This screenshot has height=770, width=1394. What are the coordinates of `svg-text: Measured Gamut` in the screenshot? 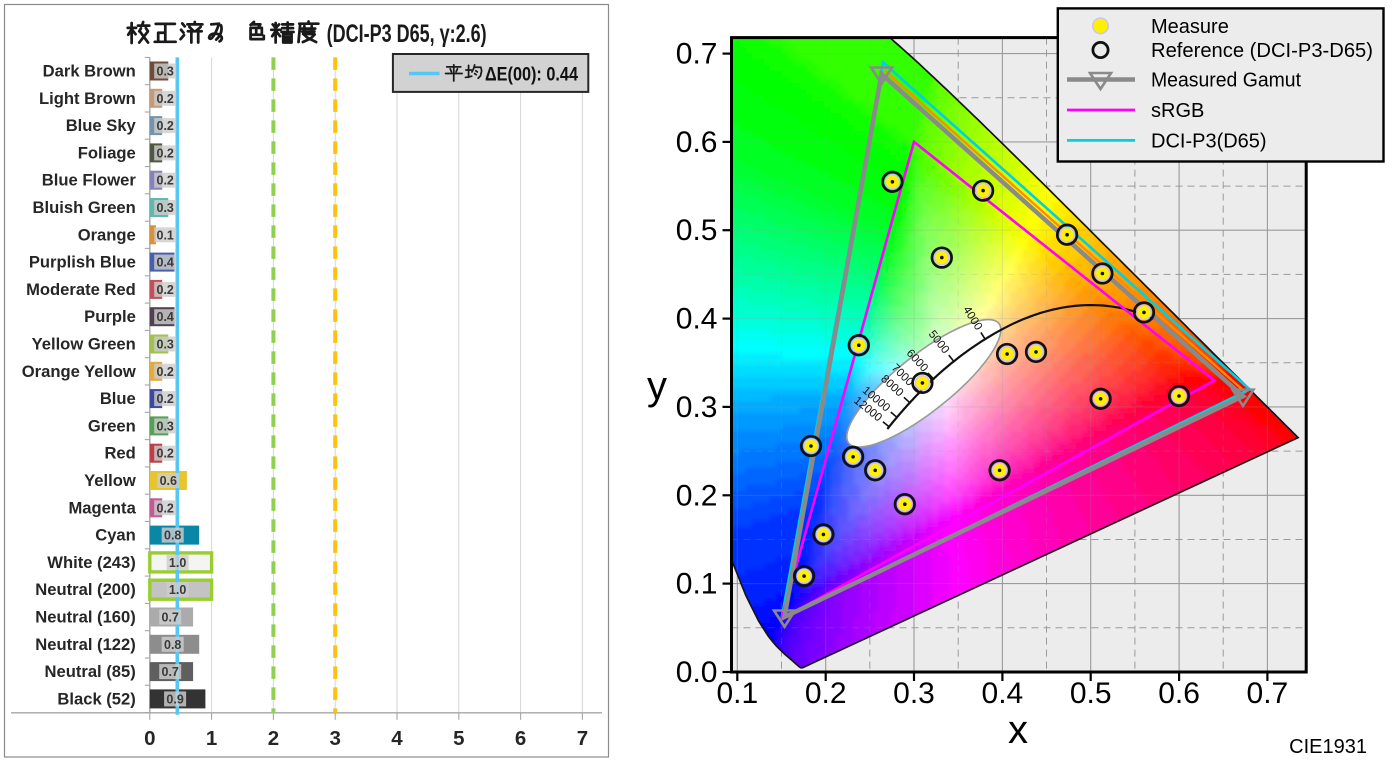 It's located at (1226, 81).